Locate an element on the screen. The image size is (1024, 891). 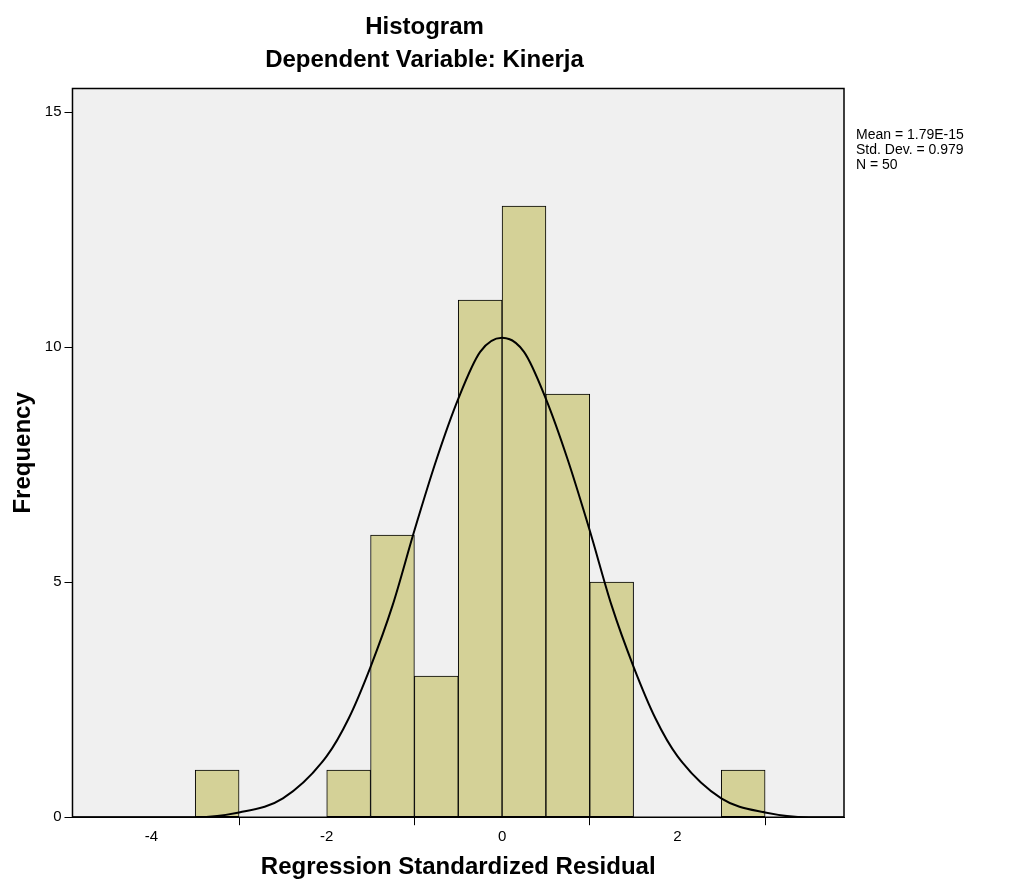
y-tick-label: 5 is located at coordinates (57, 581).